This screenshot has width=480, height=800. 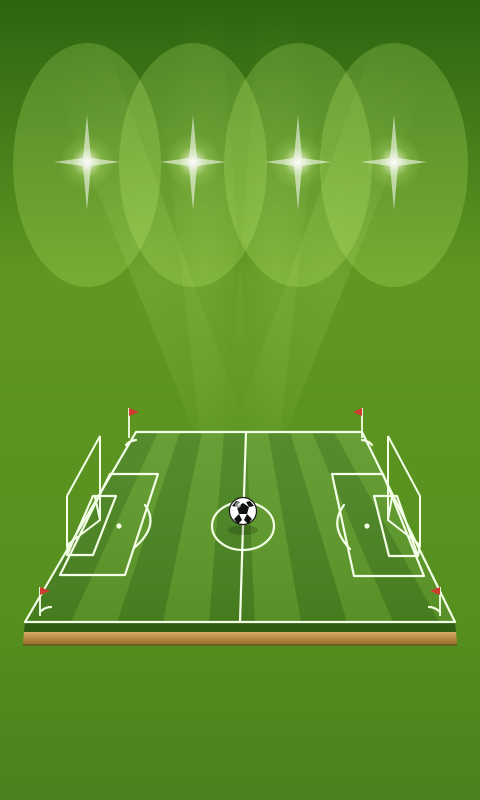 What do you see at coordinates (44, 601) in the screenshot?
I see `corner-flag-bottom-left` at bounding box center [44, 601].